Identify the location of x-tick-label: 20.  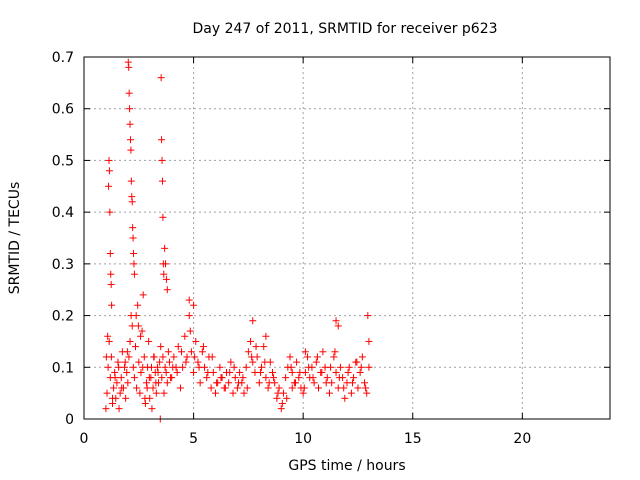
(522, 439).